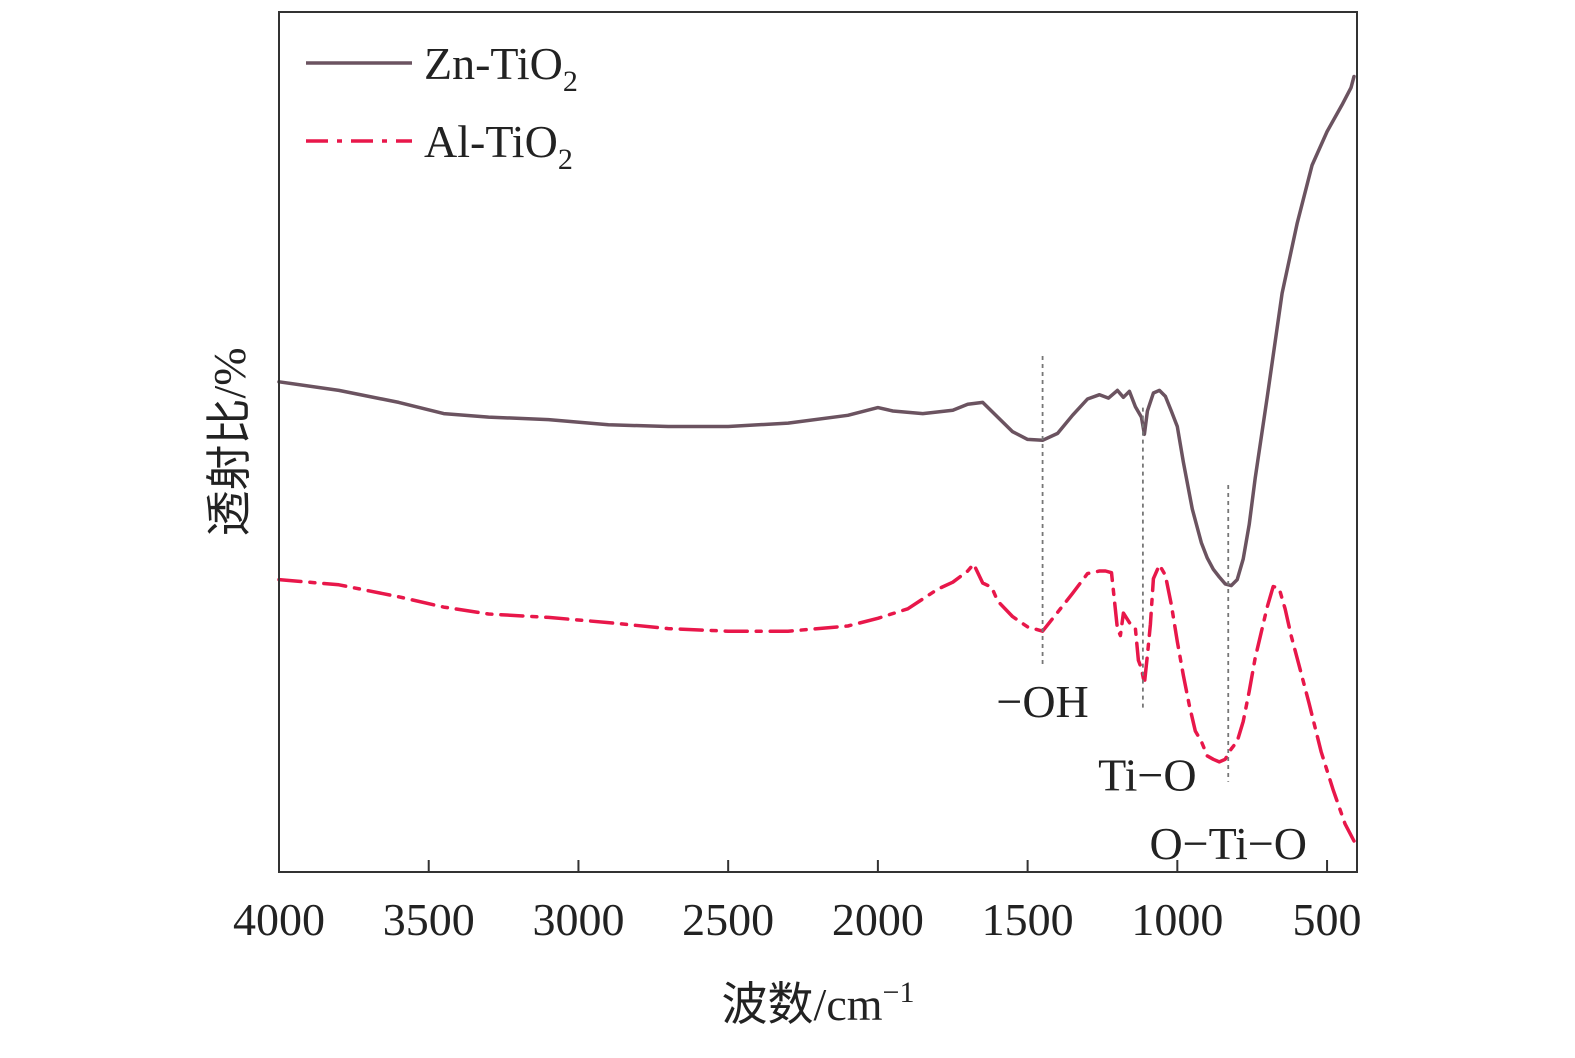 The height and width of the screenshot is (1058, 1575). I want to click on x-tick-label-3: 2500, so click(728, 919).